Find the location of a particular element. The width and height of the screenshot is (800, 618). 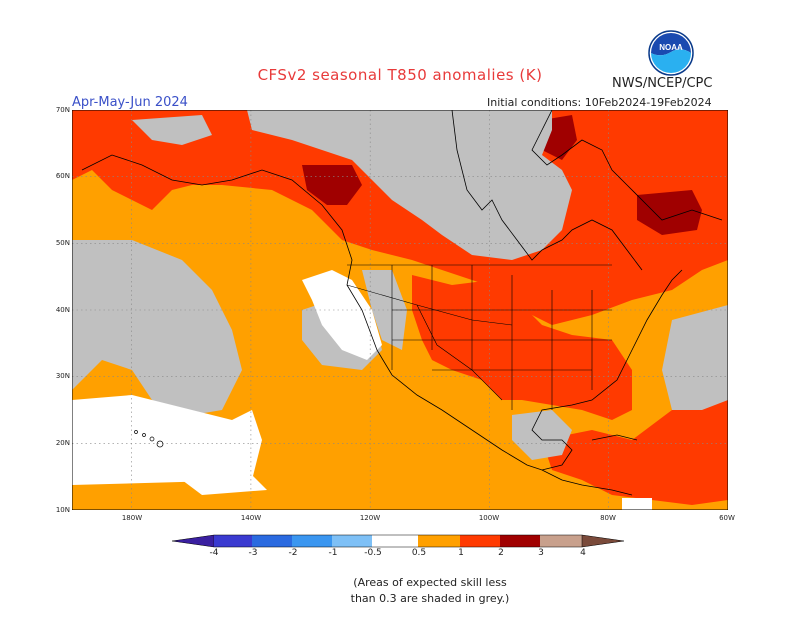

legend-arrow-high is located at coordinates (603, 541).